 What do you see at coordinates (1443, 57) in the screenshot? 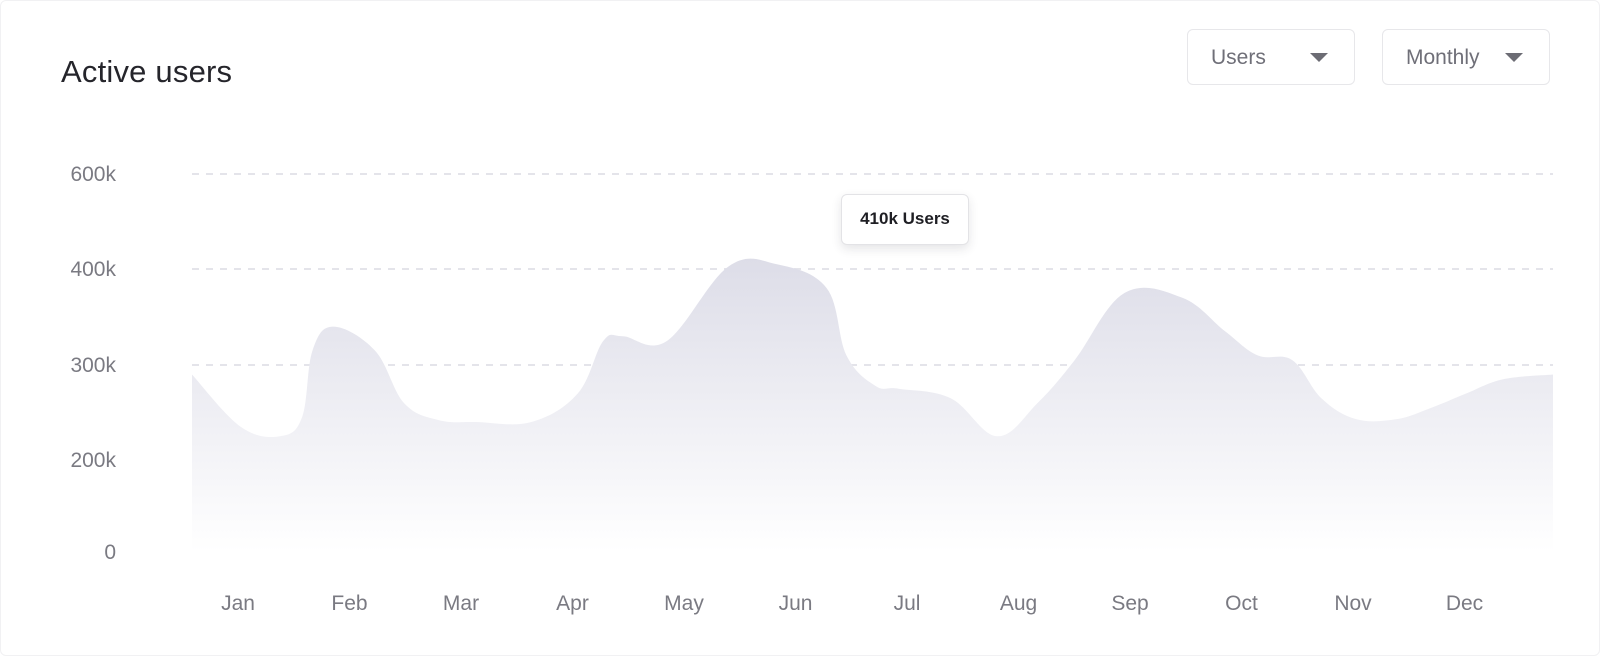
I see `period-dropdown-label: Monthly` at bounding box center [1443, 57].